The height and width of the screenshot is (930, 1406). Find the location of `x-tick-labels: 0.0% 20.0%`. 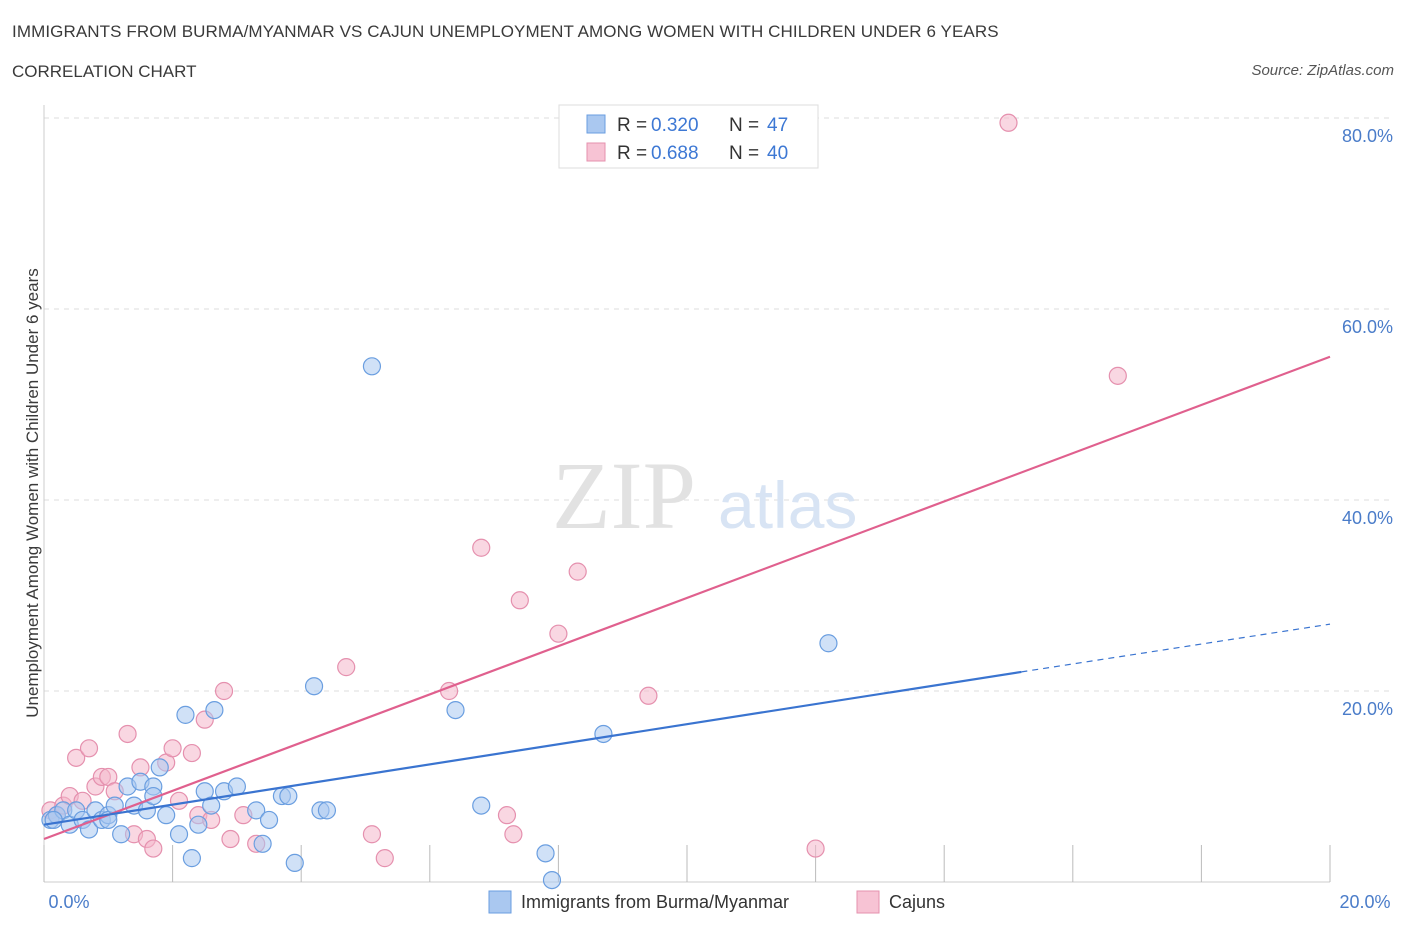

x-tick-labels: 0.0% 20.0% is located at coordinates (719, 902).